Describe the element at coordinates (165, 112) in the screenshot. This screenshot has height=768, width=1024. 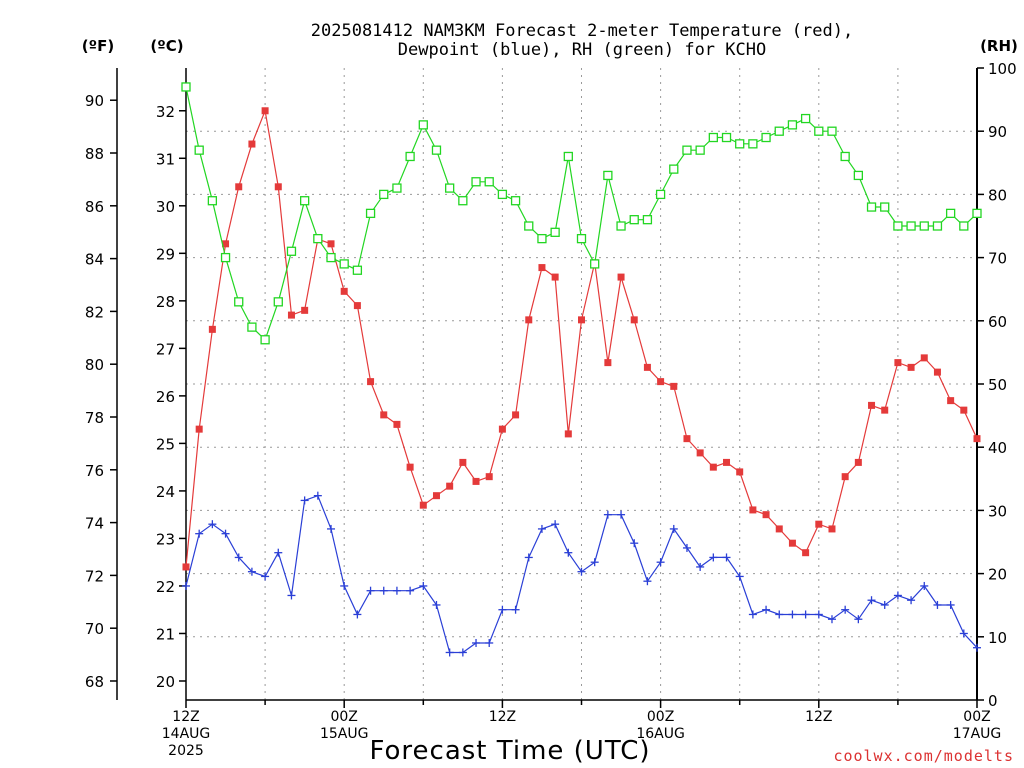
I see `celsius-tick-label: 32` at that location.